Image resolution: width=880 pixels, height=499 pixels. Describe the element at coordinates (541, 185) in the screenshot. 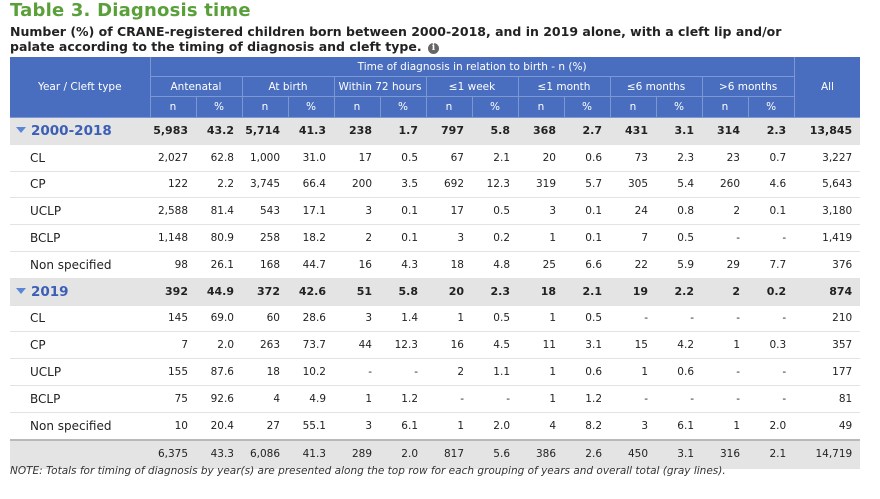

I see `table-cell: 319` at that location.